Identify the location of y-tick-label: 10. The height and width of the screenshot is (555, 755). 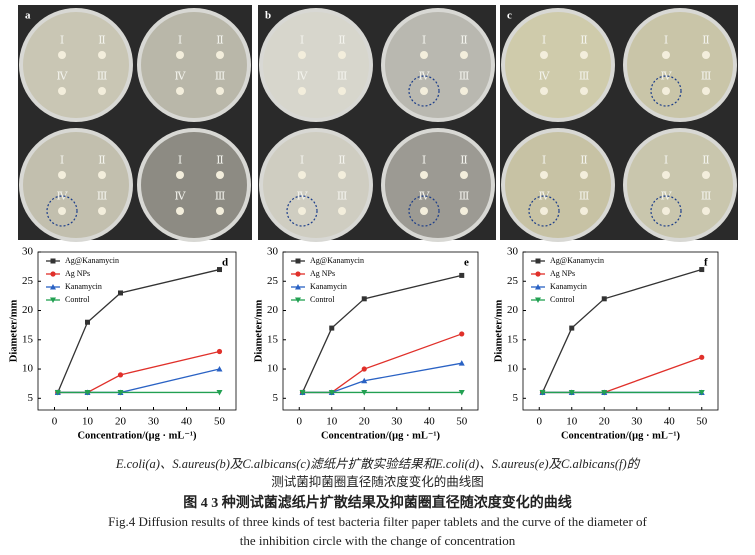
(513, 369).